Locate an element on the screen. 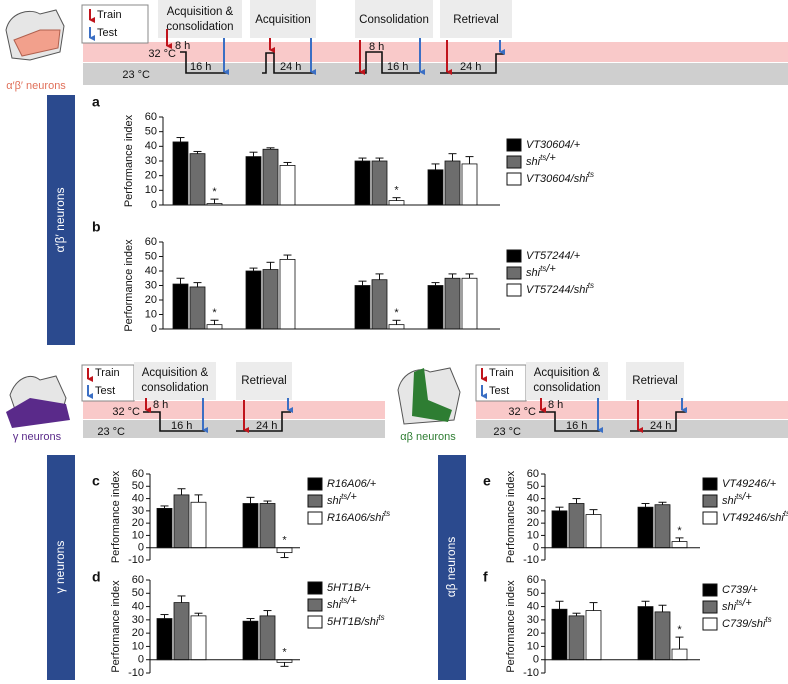 Image resolution: width=788 pixels, height=684 pixels. legend-label: C739/shits is located at coordinates (747, 622).